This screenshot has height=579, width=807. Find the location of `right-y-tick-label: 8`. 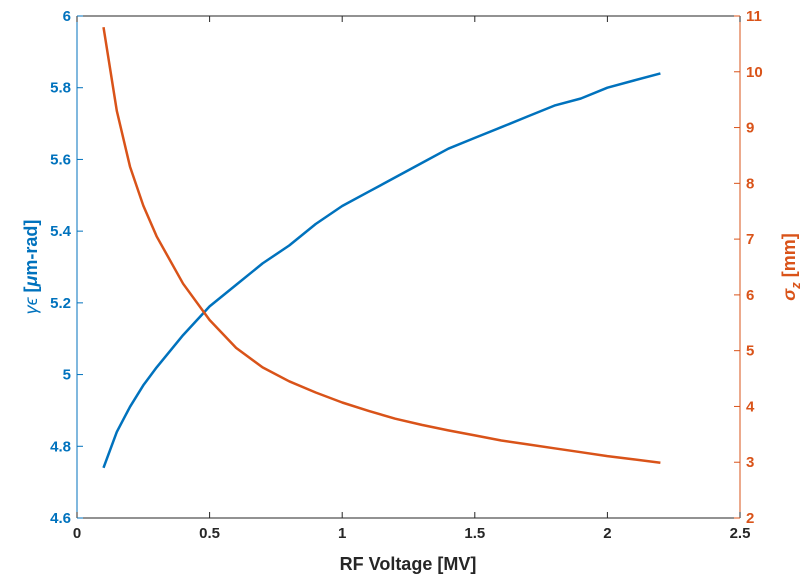

right-y-tick-label: 8 is located at coordinates (750, 183).